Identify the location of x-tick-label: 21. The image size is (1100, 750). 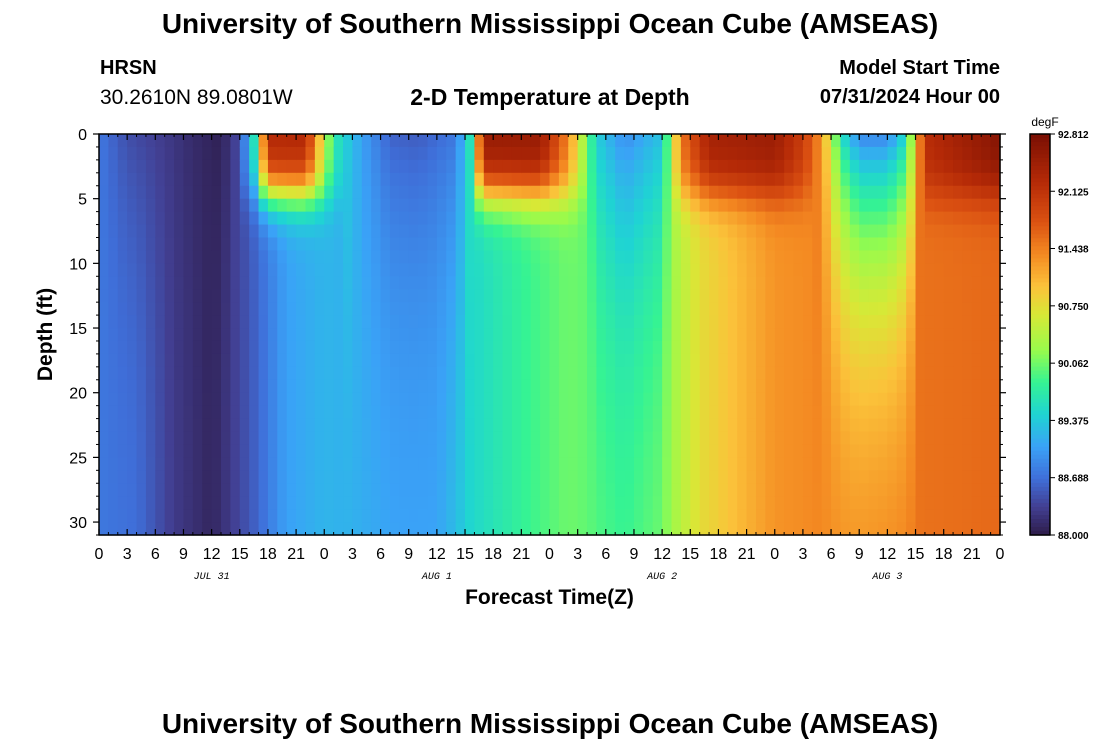
(747, 554).